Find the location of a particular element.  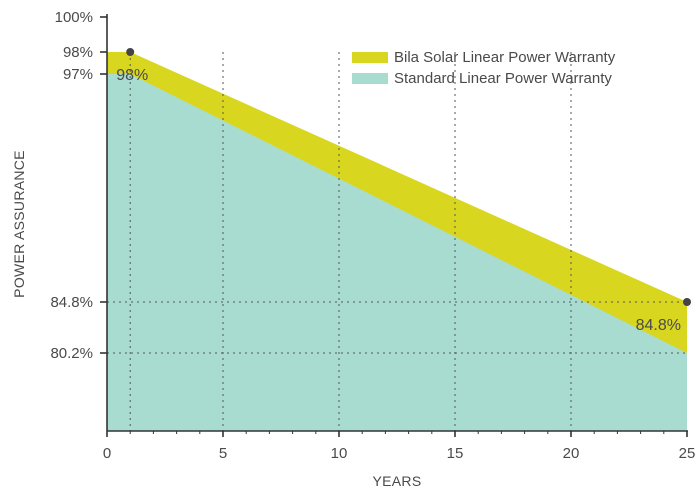

y-tick-label: 98% is located at coordinates (78, 52).